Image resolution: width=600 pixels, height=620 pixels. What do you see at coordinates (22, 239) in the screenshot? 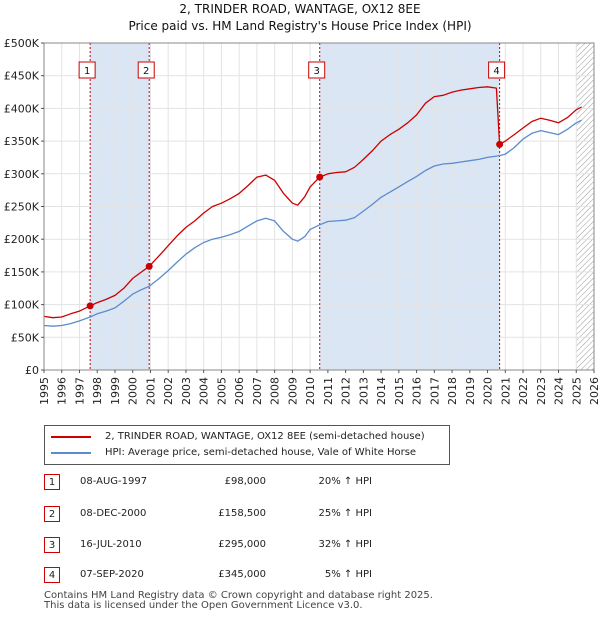
I see `y-tick-label: £200K` at bounding box center [22, 239].